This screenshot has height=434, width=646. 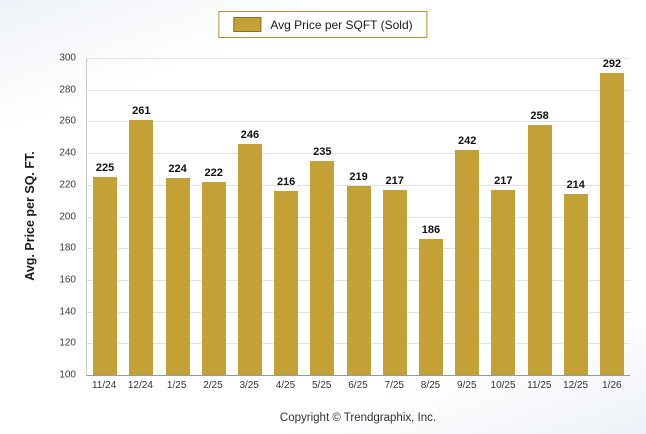 I want to click on bar-value-label: 261, so click(x=141, y=110).